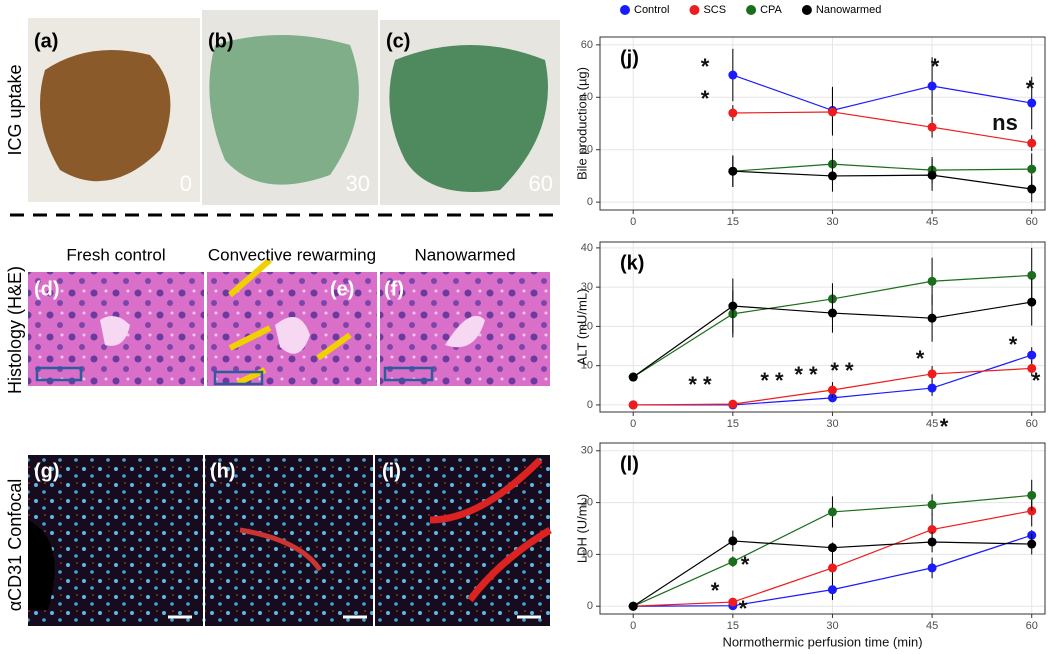 Image resolution: width=1050 pixels, height=654 pixels. I want to click on panel-letter: (e), so click(342, 289).